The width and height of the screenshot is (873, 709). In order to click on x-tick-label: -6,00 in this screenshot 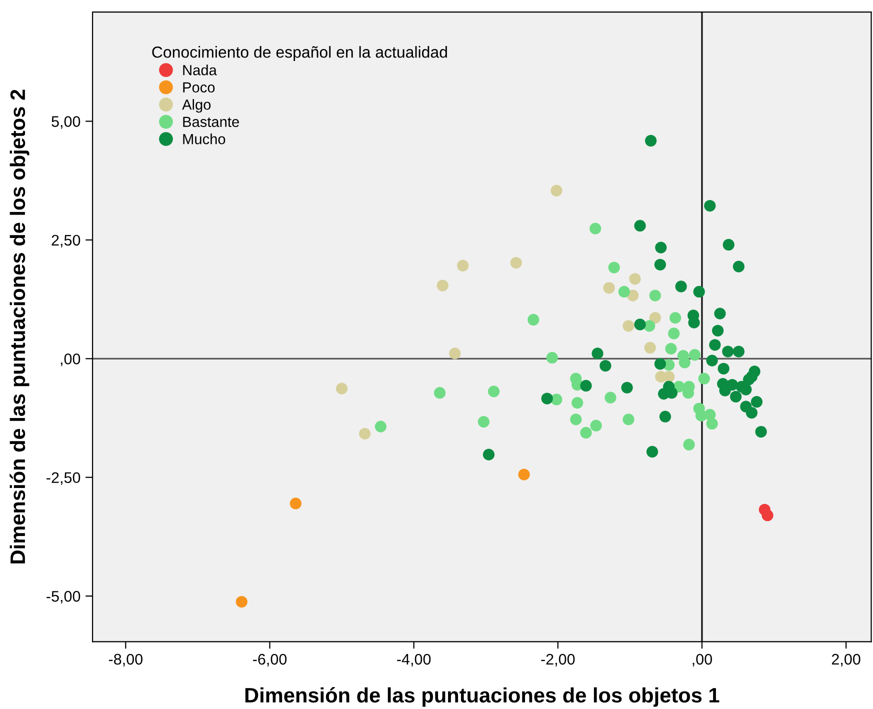, I will do `click(270, 660)`.